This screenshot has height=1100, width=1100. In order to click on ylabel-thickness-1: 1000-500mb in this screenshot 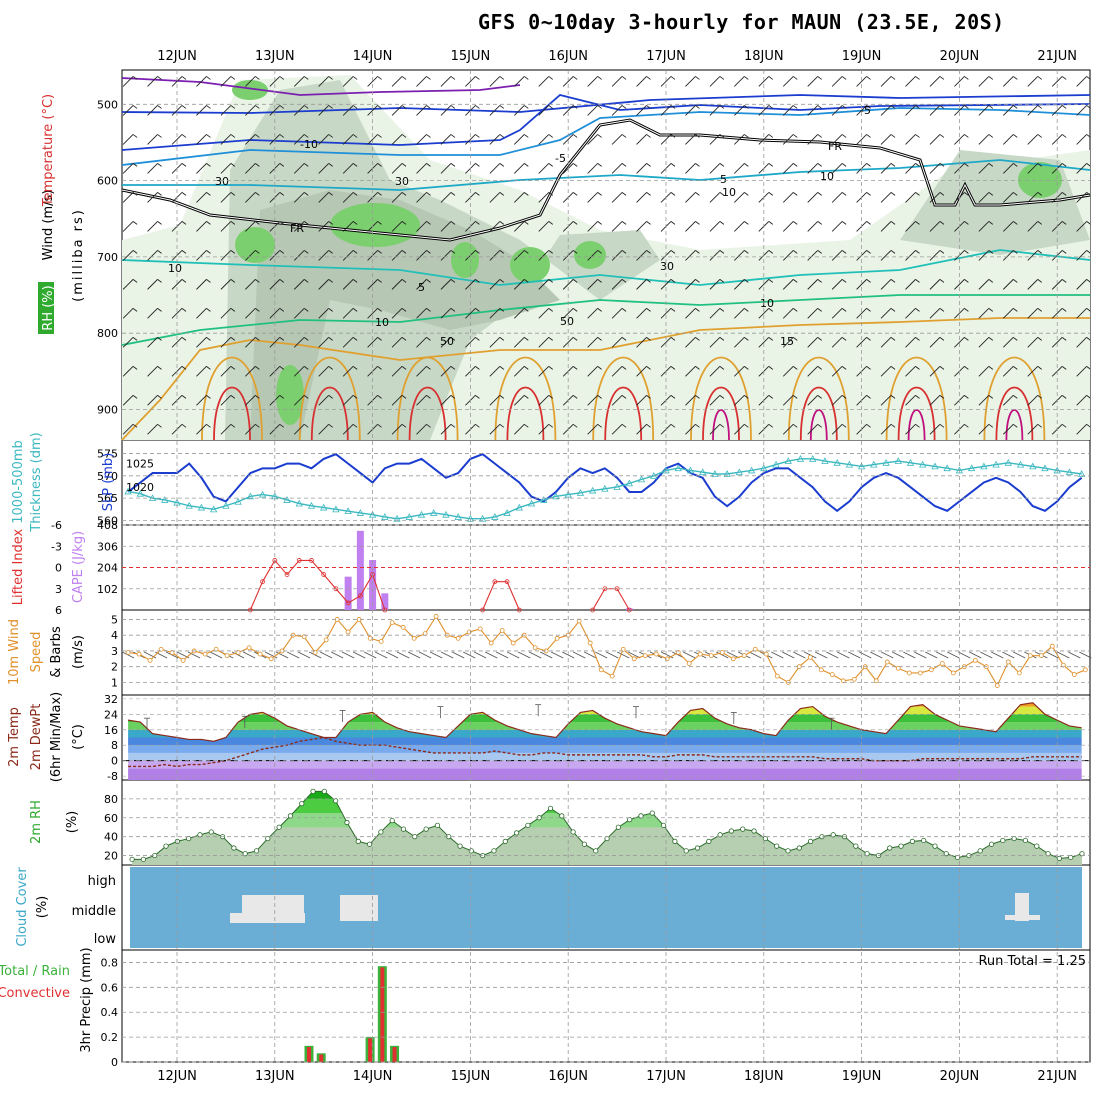, I will do `click(18, 482)`.